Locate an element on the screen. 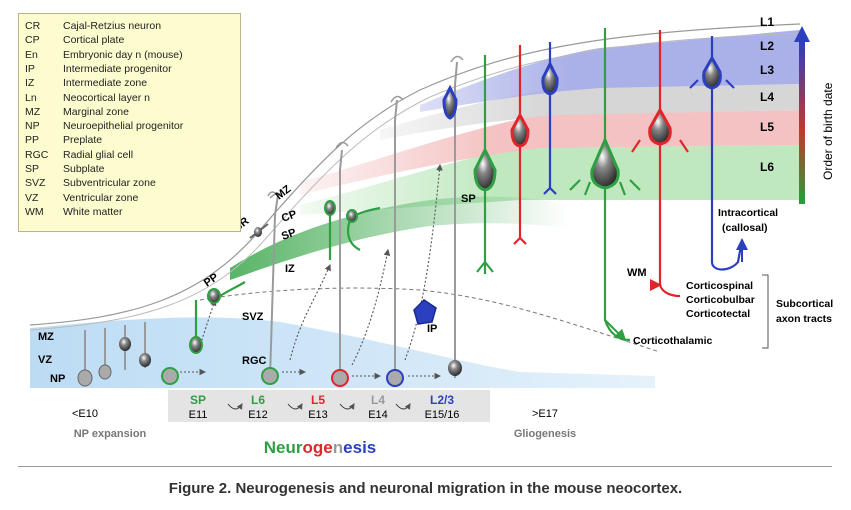 Image resolution: width=851 pixels, height=510 pixels. red-somata is located at coordinates (591, 127).